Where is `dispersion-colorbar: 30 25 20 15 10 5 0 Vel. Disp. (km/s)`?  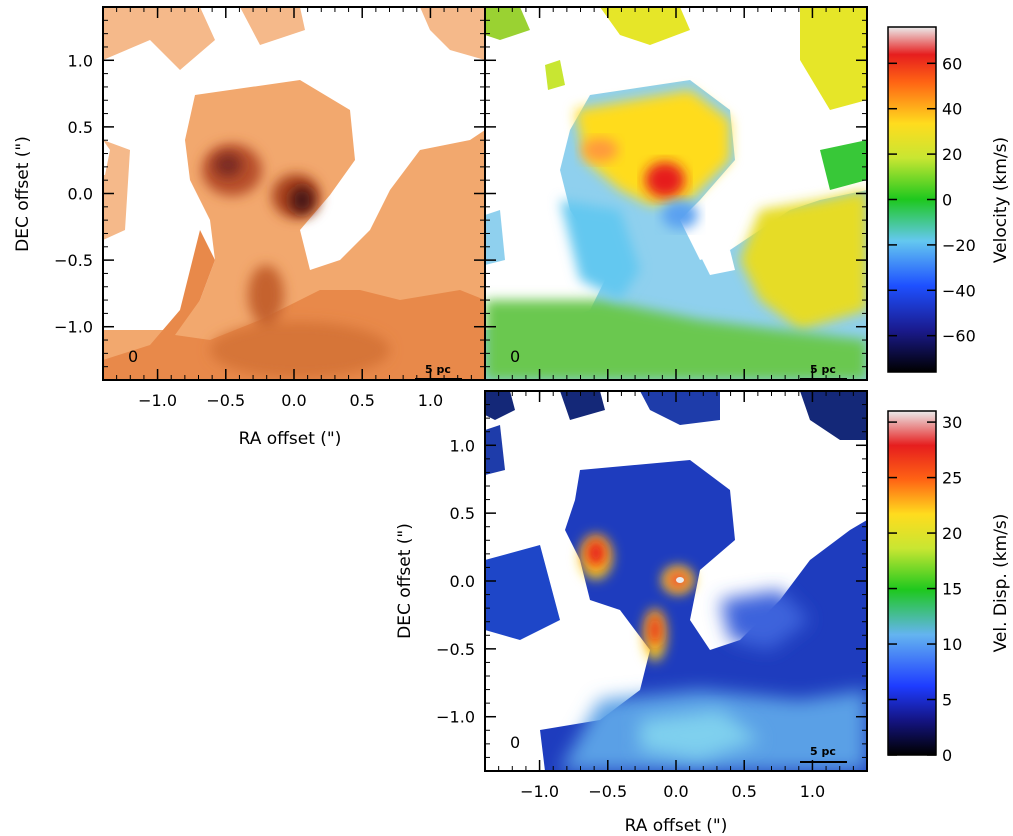
dispersion-colorbar: 30 25 20 15 10 5 0 Vel. Disp. (km/s) is located at coordinates (949, 587).